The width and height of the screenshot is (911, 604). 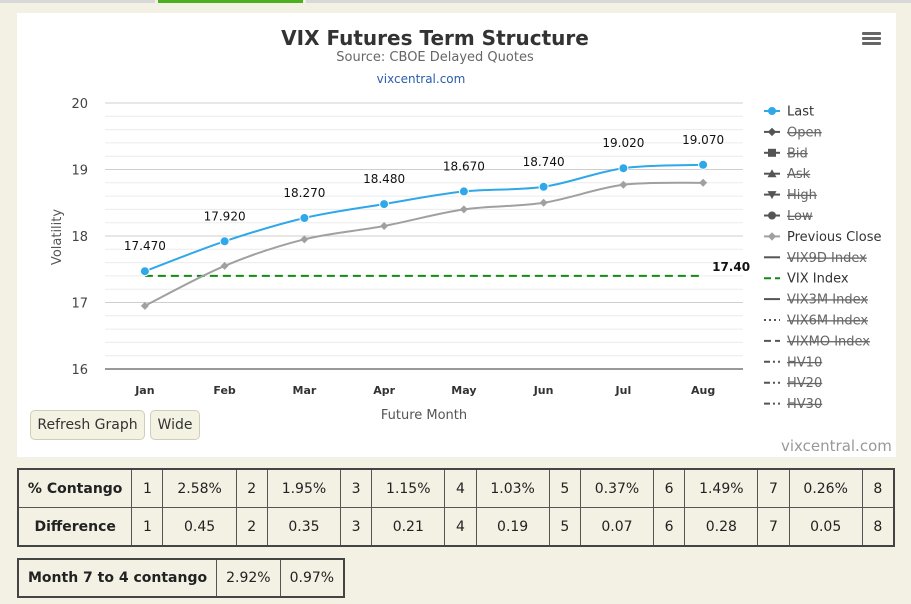 What do you see at coordinates (804, 383) in the screenshot?
I see `legend-label: HV20` at bounding box center [804, 383].